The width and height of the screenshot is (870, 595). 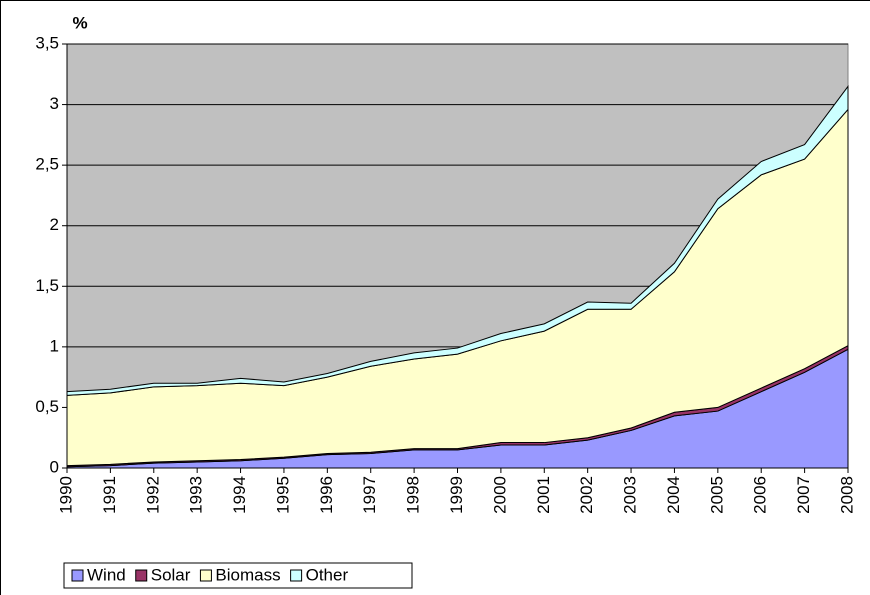 What do you see at coordinates (54, 103) in the screenshot?
I see `y-tick-label: 3` at bounding box center [54, 103].